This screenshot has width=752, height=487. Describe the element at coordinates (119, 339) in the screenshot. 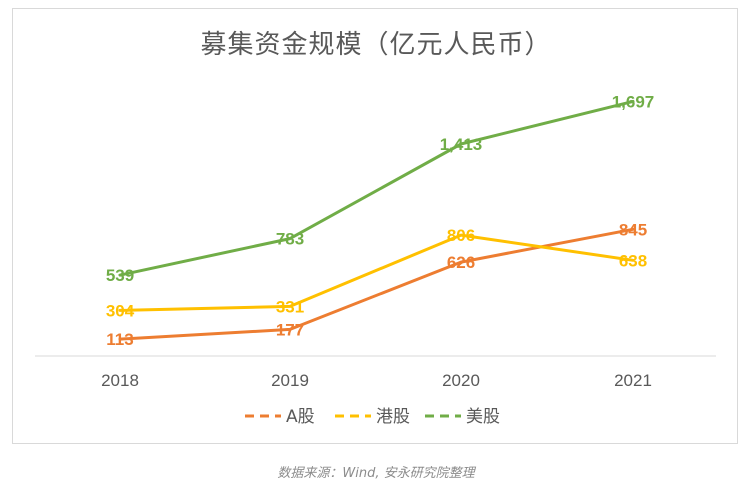

I see `data-label: 113` at that location.